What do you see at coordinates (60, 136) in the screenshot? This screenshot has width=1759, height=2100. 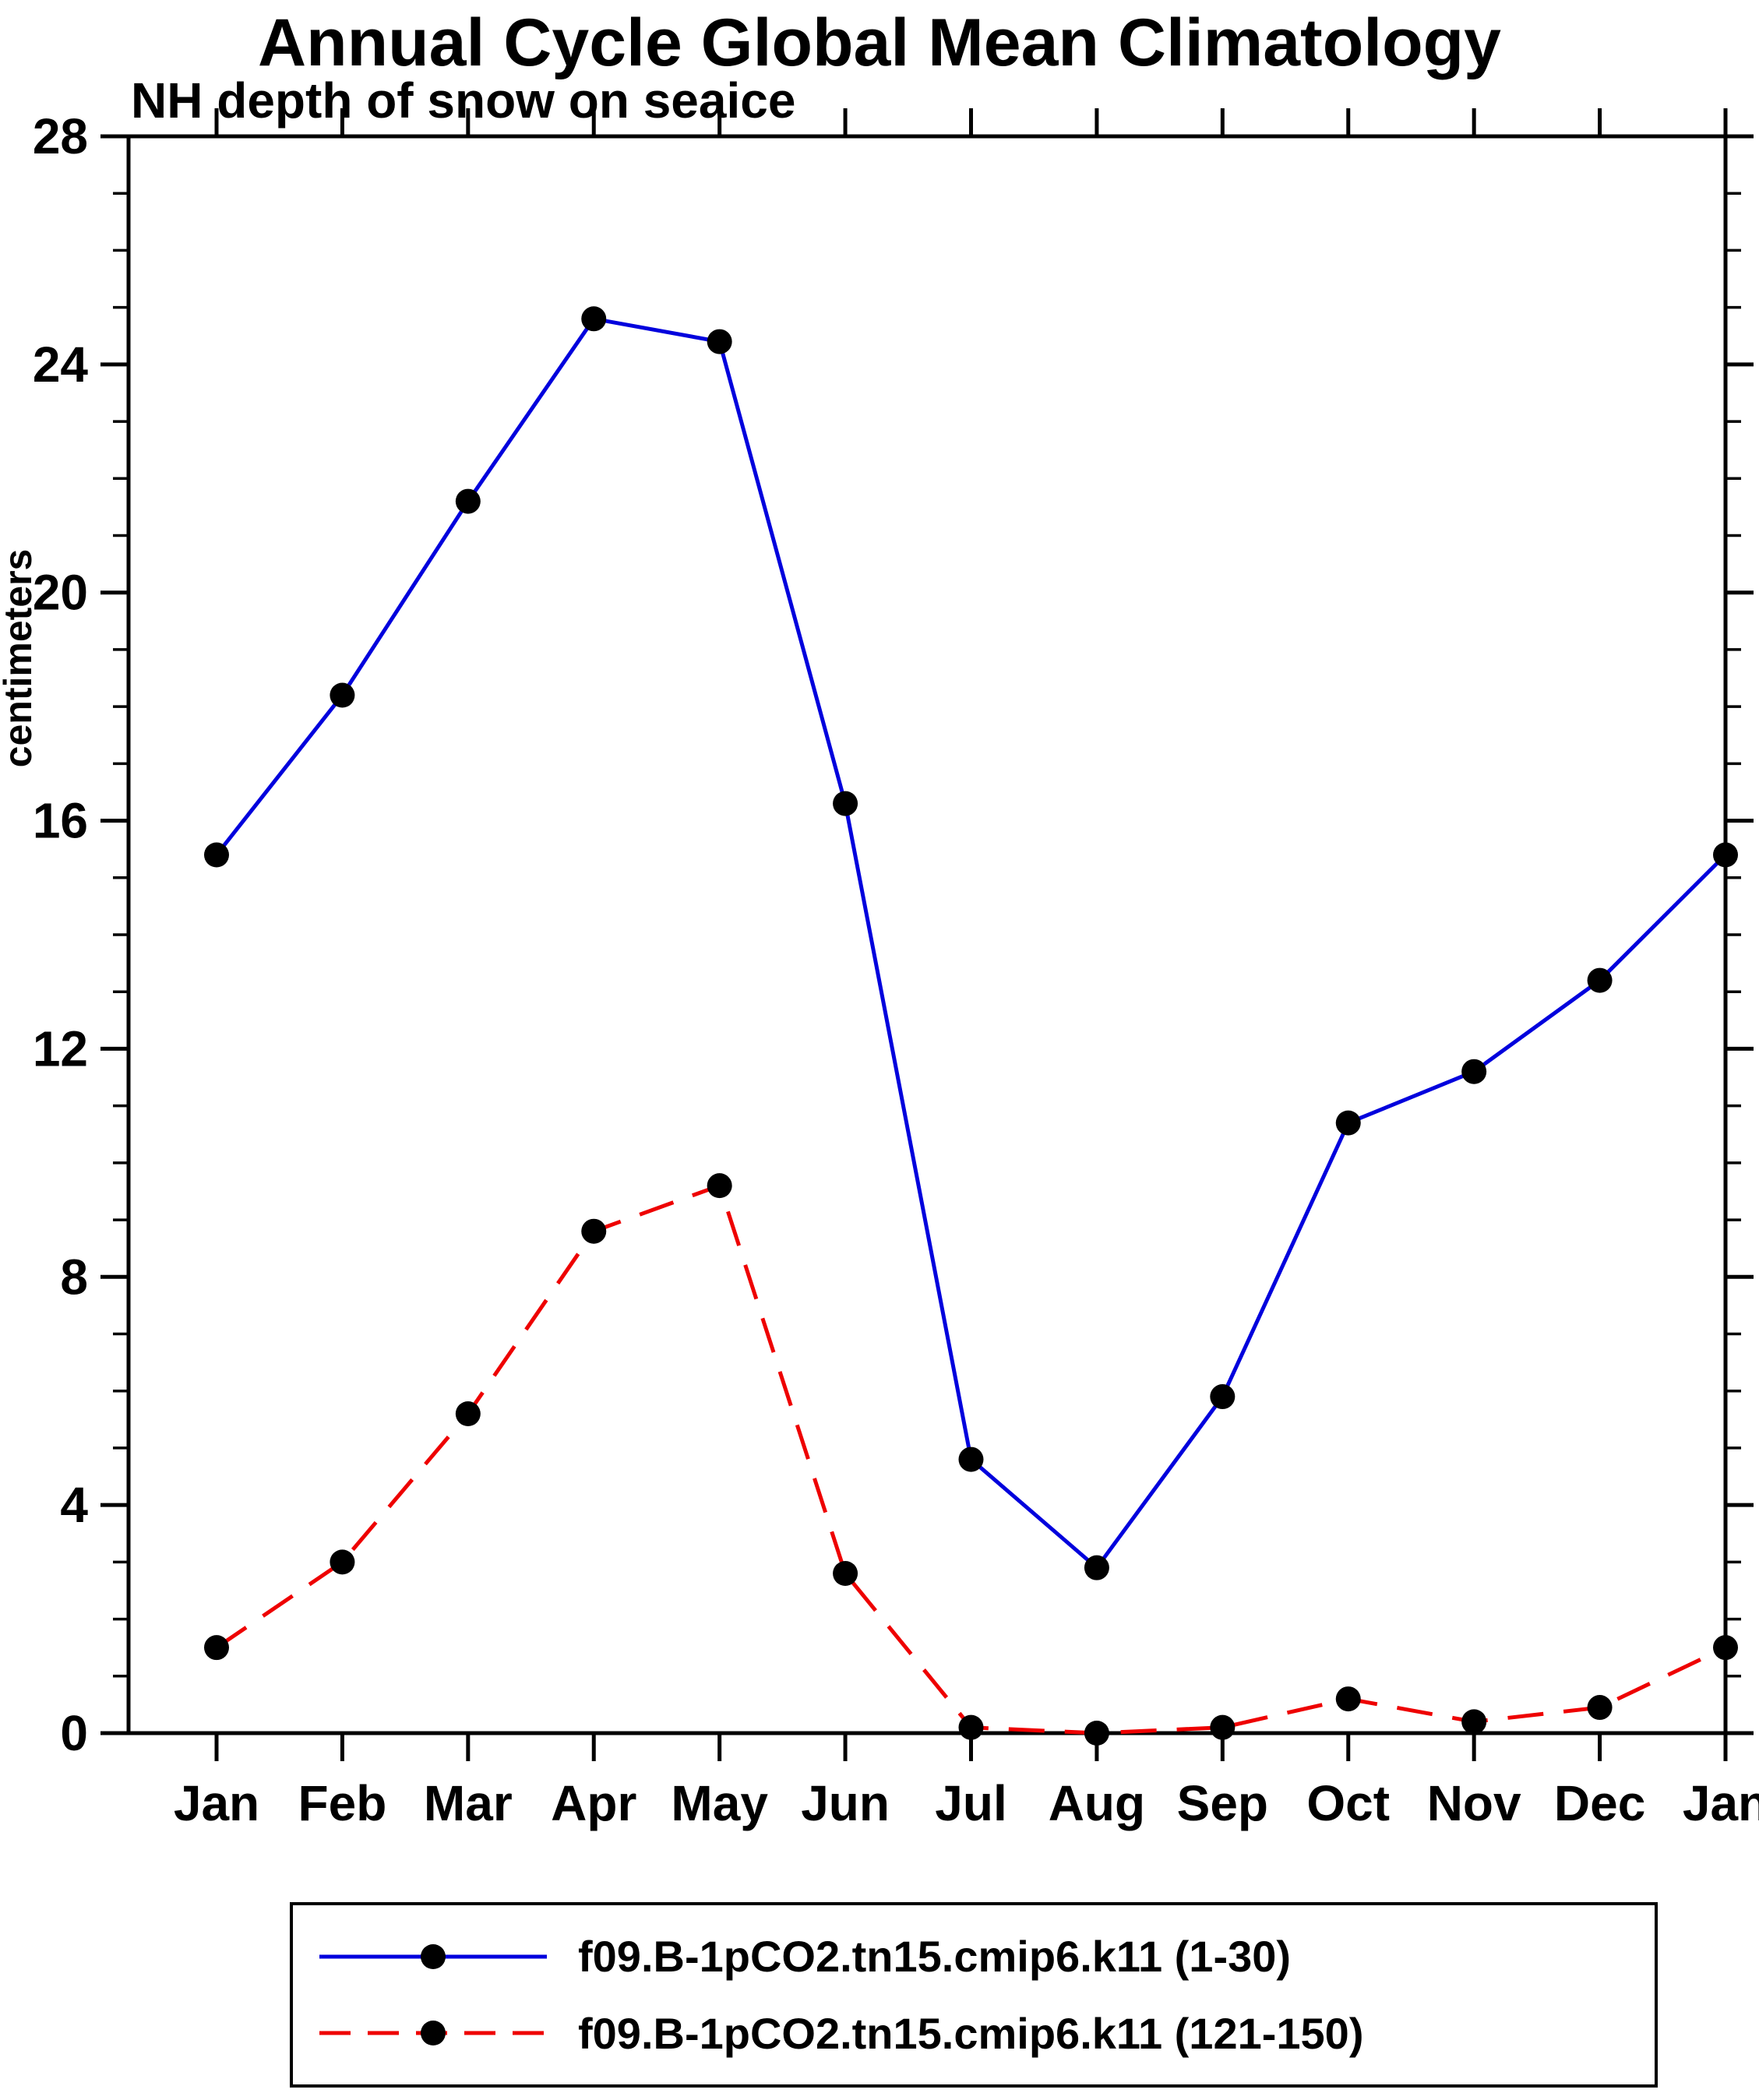 I see `y-tick-label: 28` at bounding box center [60, 136].